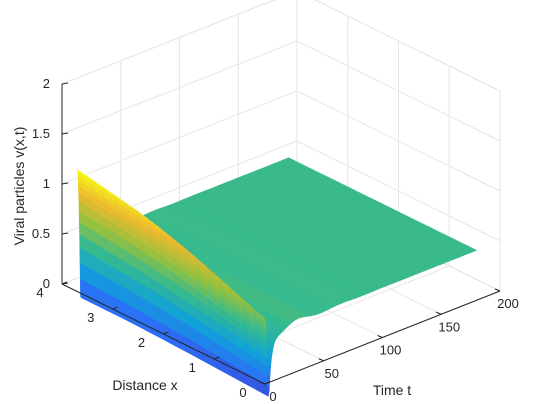 The image size is (550, 404). What do you see at coordinates (242, 392) in the screenshot?
I see `y-tick-label: 0` at bounding box center [242, 392].